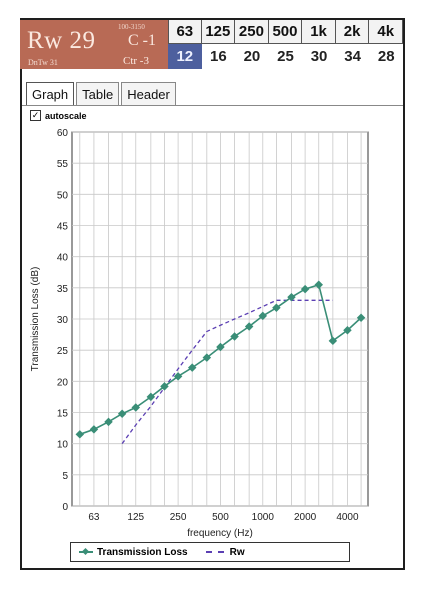 Image resolution: width=426 pixels, height=594 pixels. I want to click on band-header-4k: 4k, so click(386, 32).